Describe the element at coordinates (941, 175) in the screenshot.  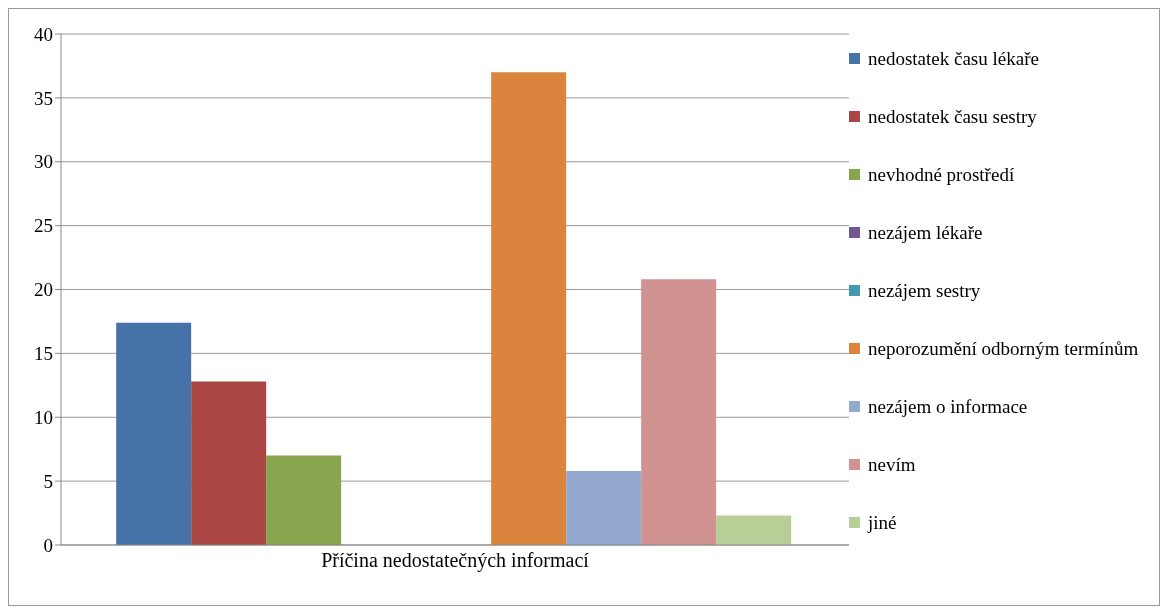
I see `legend-label: nevhodné prostředí` at that location.